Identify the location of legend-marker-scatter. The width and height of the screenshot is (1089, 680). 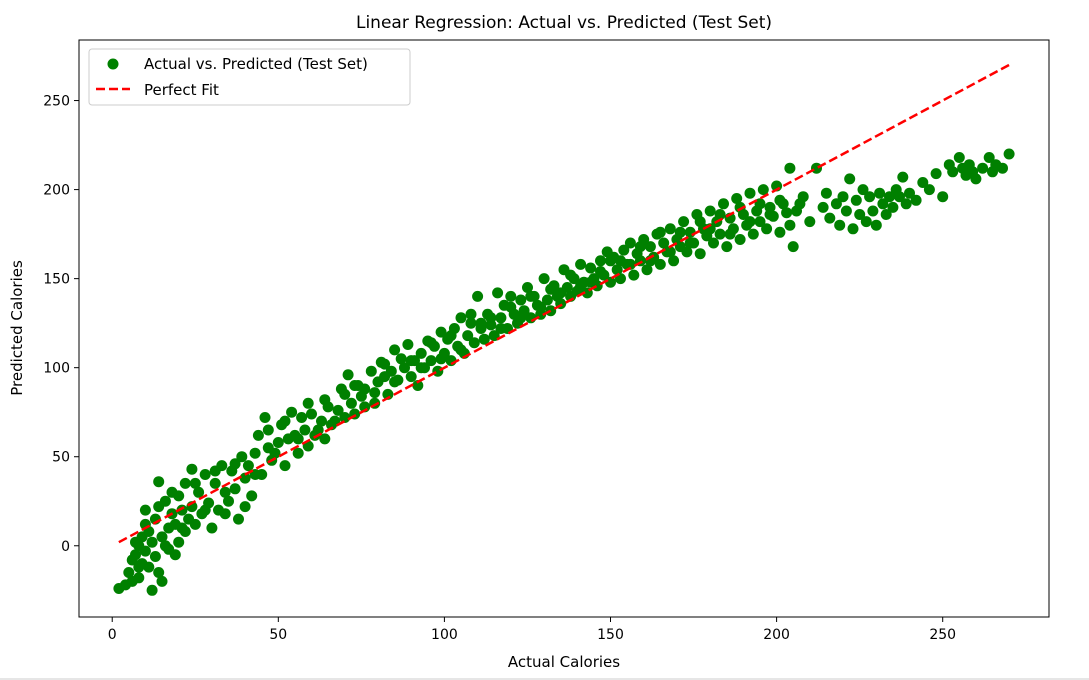
(113, 64).